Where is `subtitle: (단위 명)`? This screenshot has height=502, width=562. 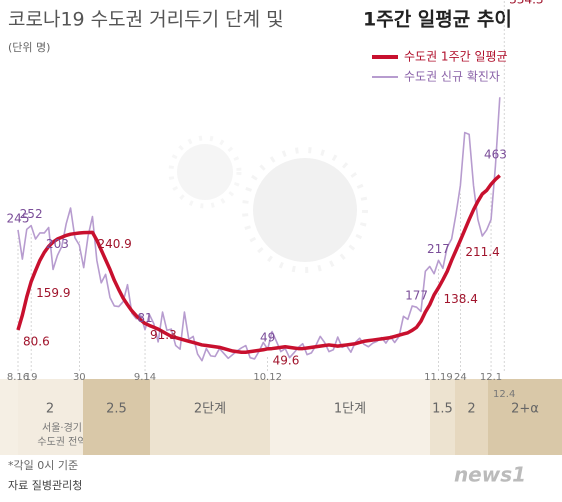 subtitle: (단위 명) is located at coordinates (29, 47).